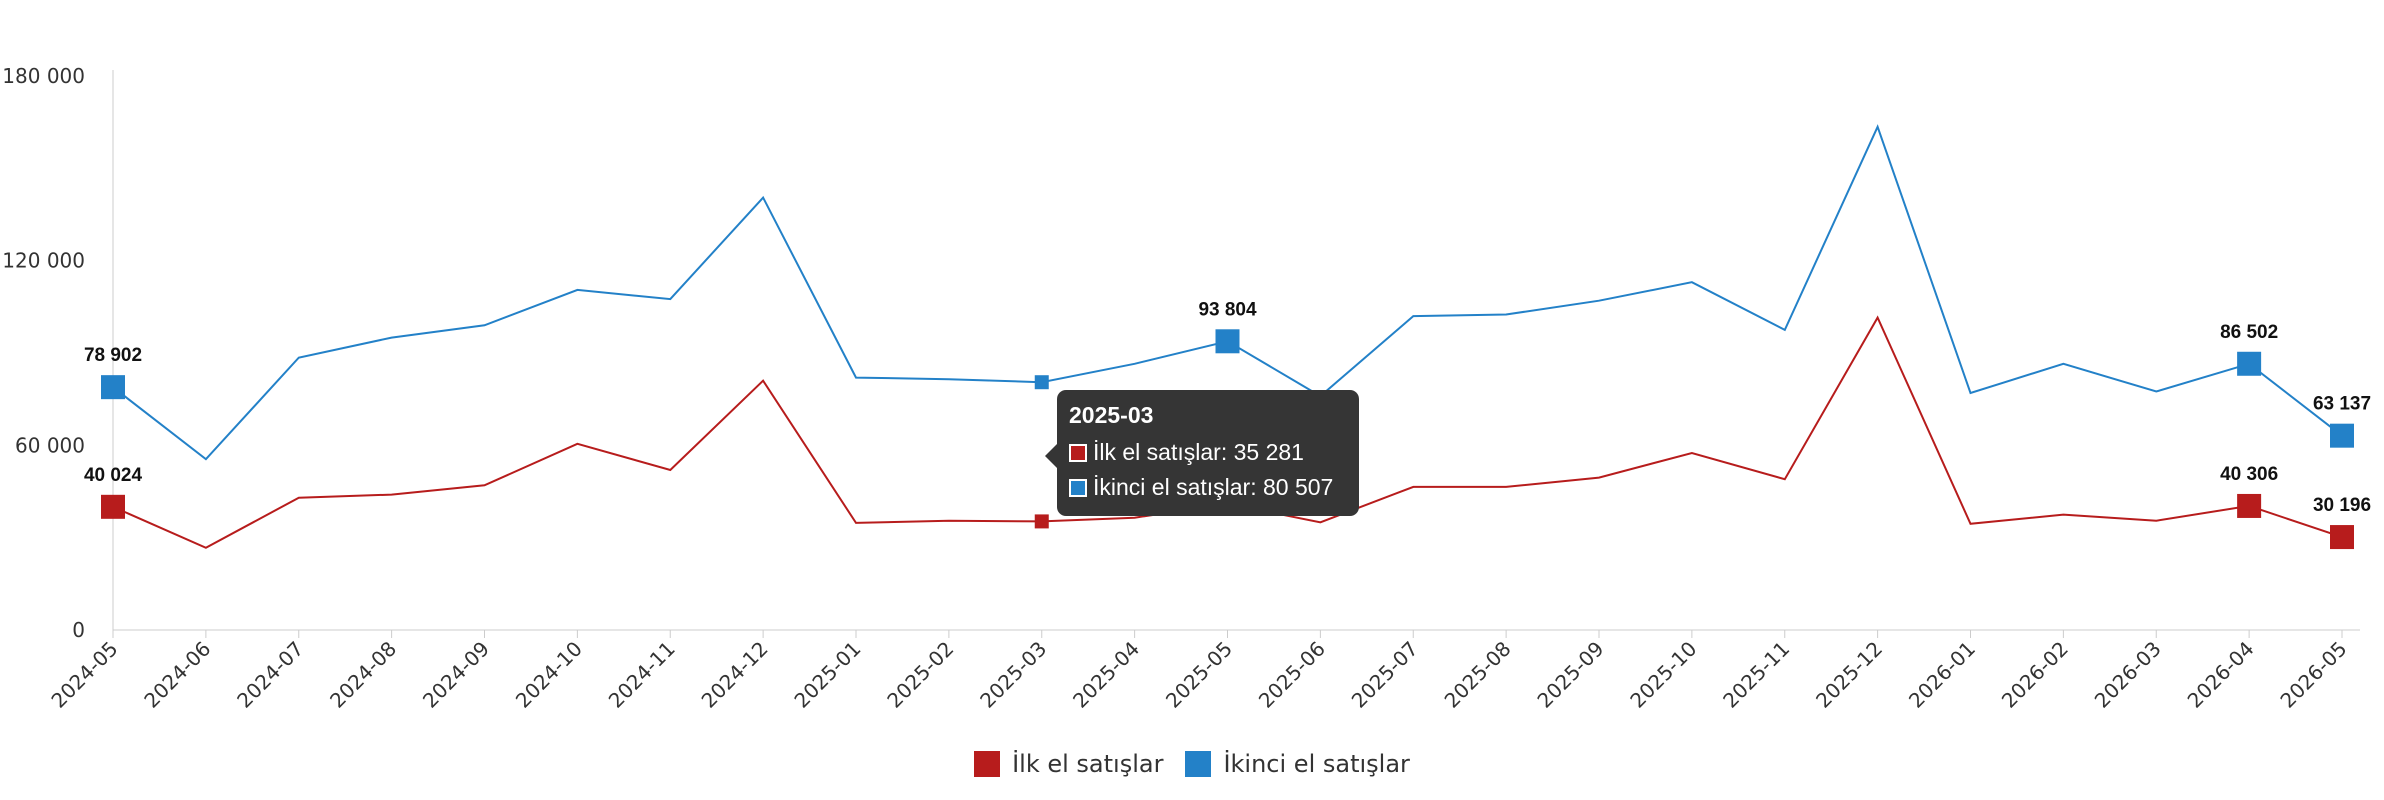  I want to click on tooltip-swatch-first-hand, so click(1078, 452).